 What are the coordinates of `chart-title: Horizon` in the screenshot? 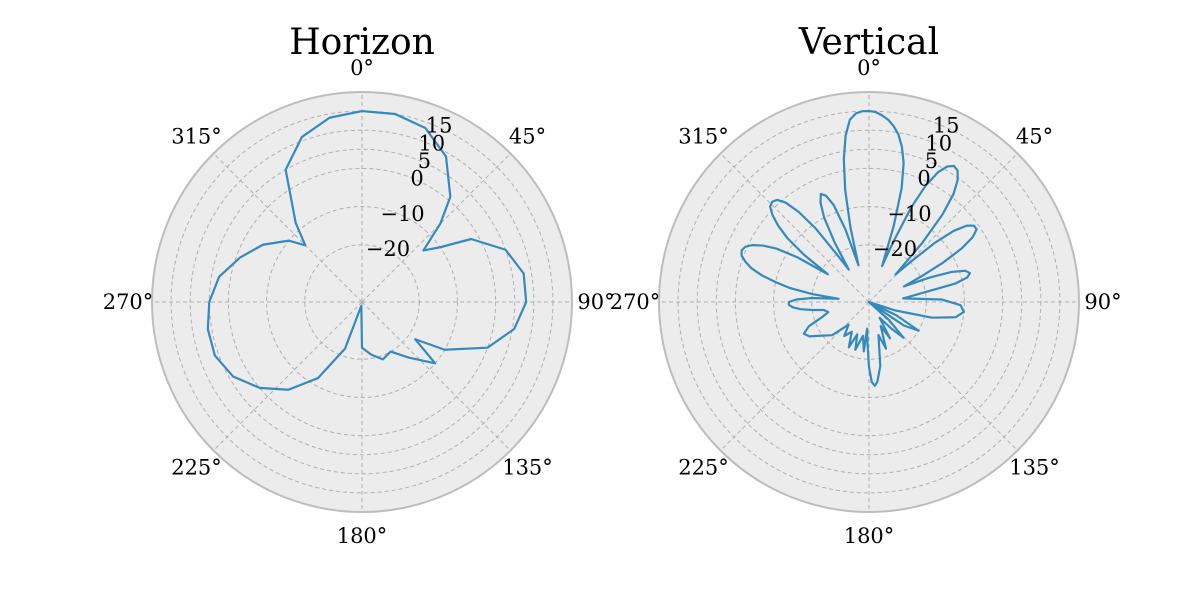 It's located at (362, 42).